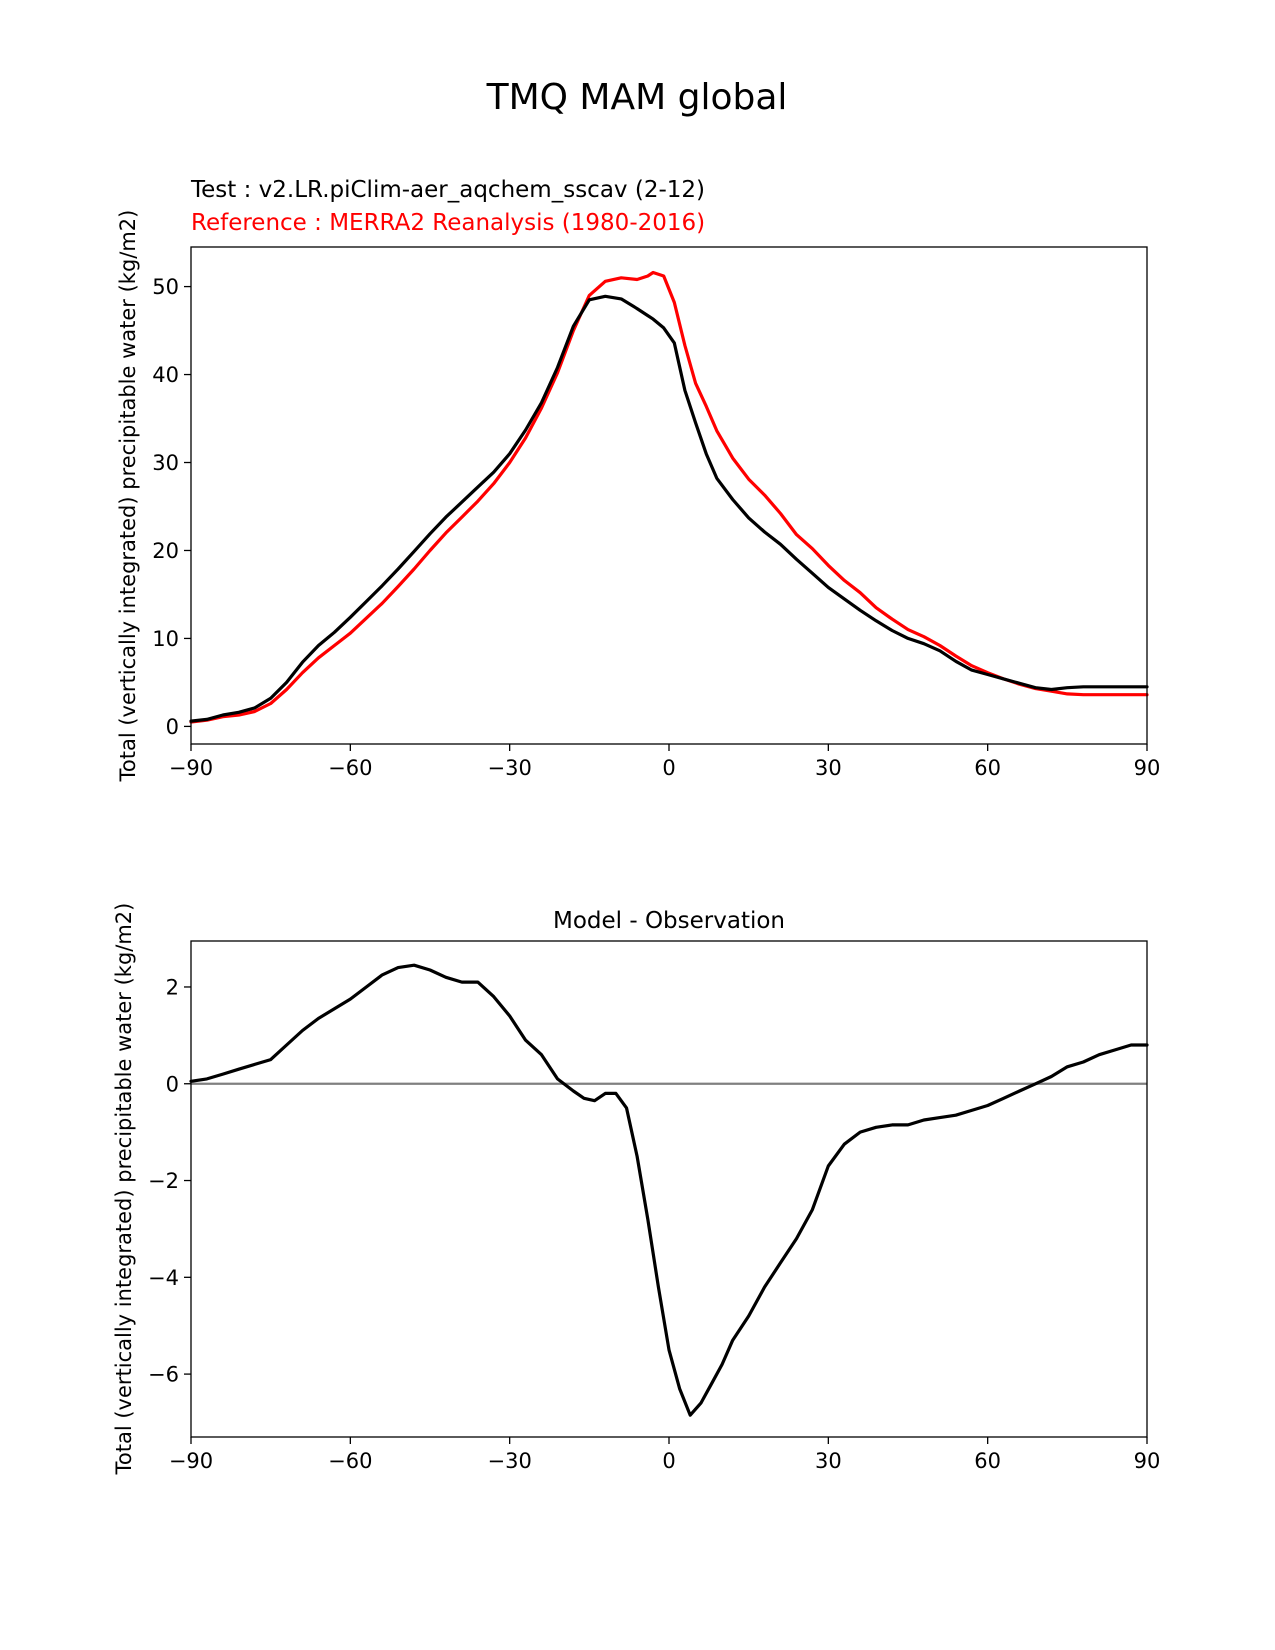  Describe the element at coordinates (1147, 1461) in the screenshot. I see `bottom-xtick-label: 90` at that location.